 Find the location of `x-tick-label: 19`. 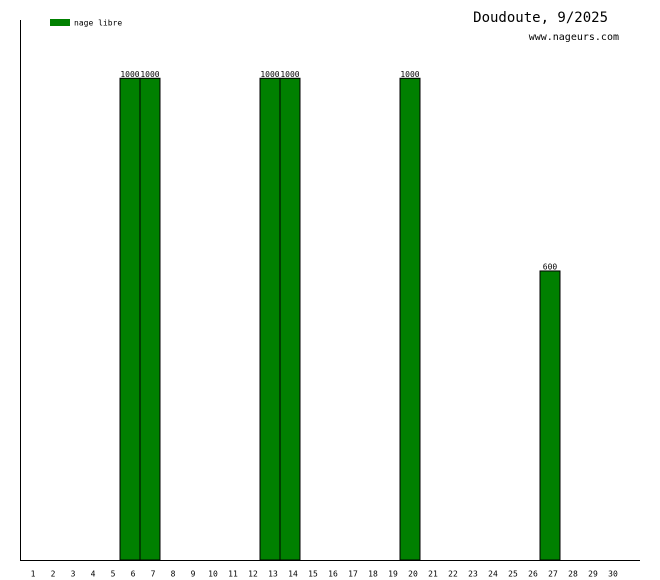

x-tick-label: 19 is located at coordinates (393, 574).